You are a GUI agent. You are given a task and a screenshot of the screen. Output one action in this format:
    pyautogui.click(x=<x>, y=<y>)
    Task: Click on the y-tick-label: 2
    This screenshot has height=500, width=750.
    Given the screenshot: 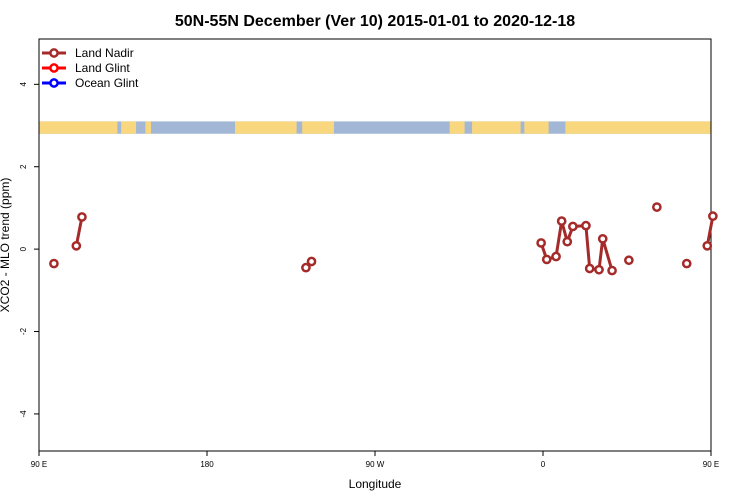 What is the action you would take?
    pyautogui.click(x=23, y=166)
    